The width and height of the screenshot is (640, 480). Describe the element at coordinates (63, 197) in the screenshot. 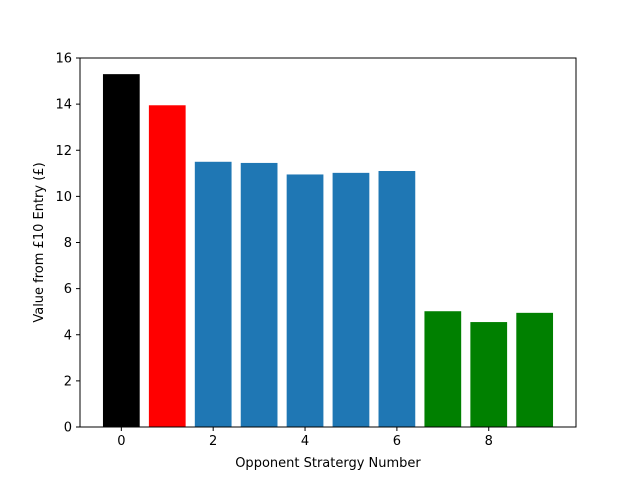

I see `y-tick-label: 10` at that location.